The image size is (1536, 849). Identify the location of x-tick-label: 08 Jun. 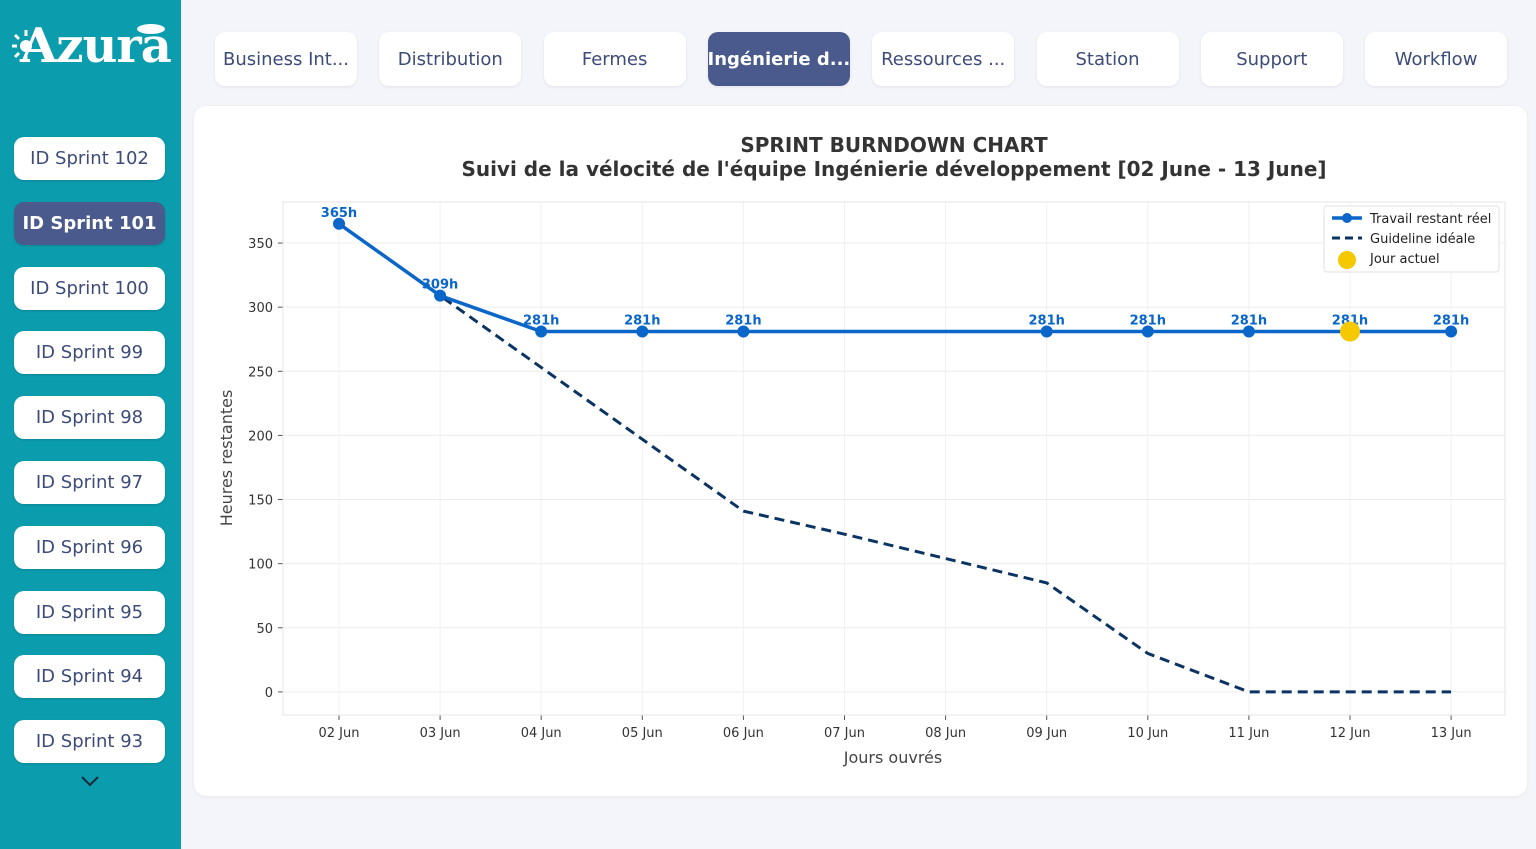
(945, 733).